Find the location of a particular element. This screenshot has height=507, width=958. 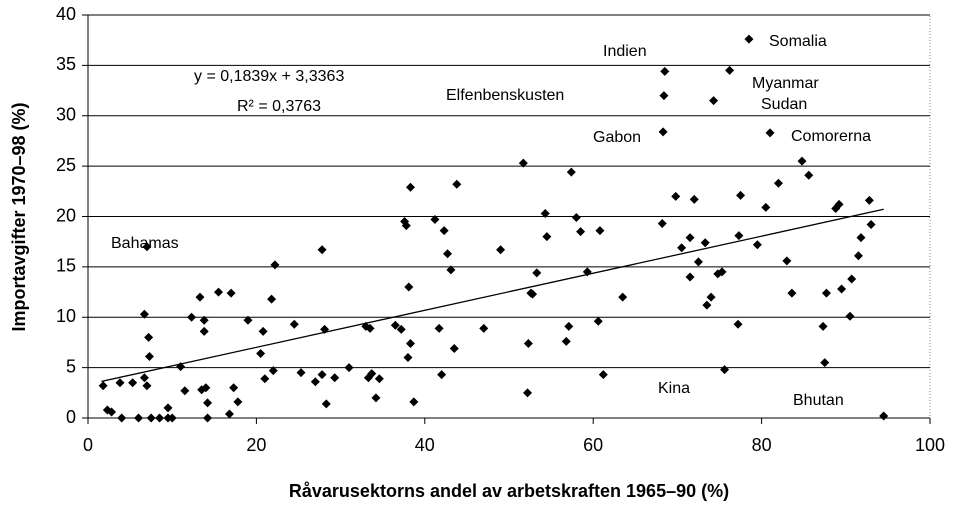

y-tick-label: 35 is located at coordinates (66, 64).